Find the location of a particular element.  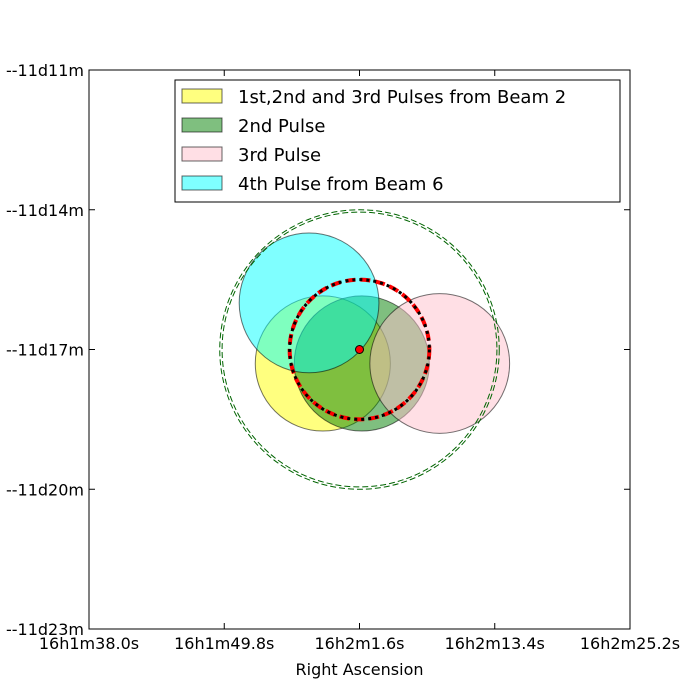

x-tick-label: 16h2m13.4s is located at coordinates (495, 643).